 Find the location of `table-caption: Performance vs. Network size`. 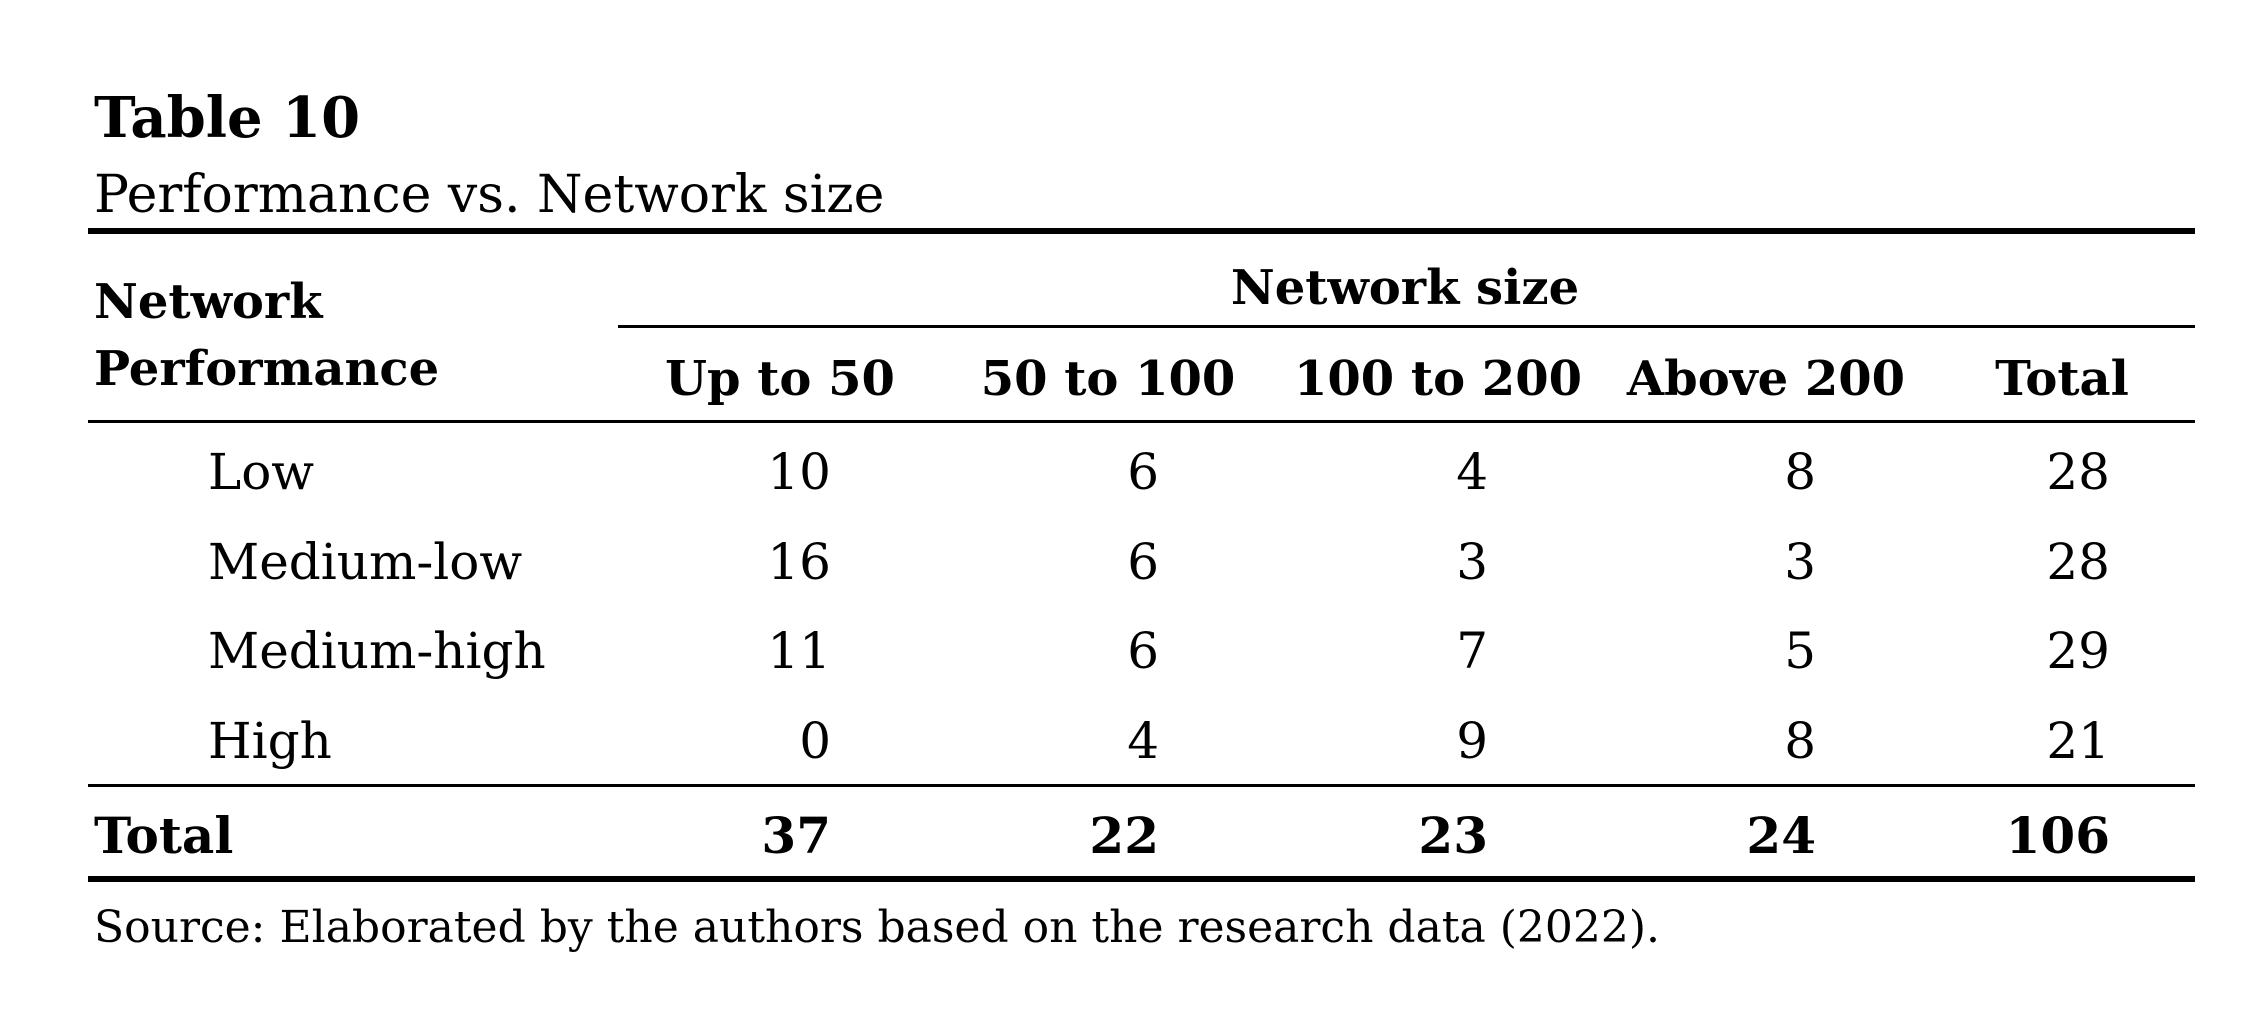

table-caption: Performance vs. Network size is located at coordinates (489, 195).